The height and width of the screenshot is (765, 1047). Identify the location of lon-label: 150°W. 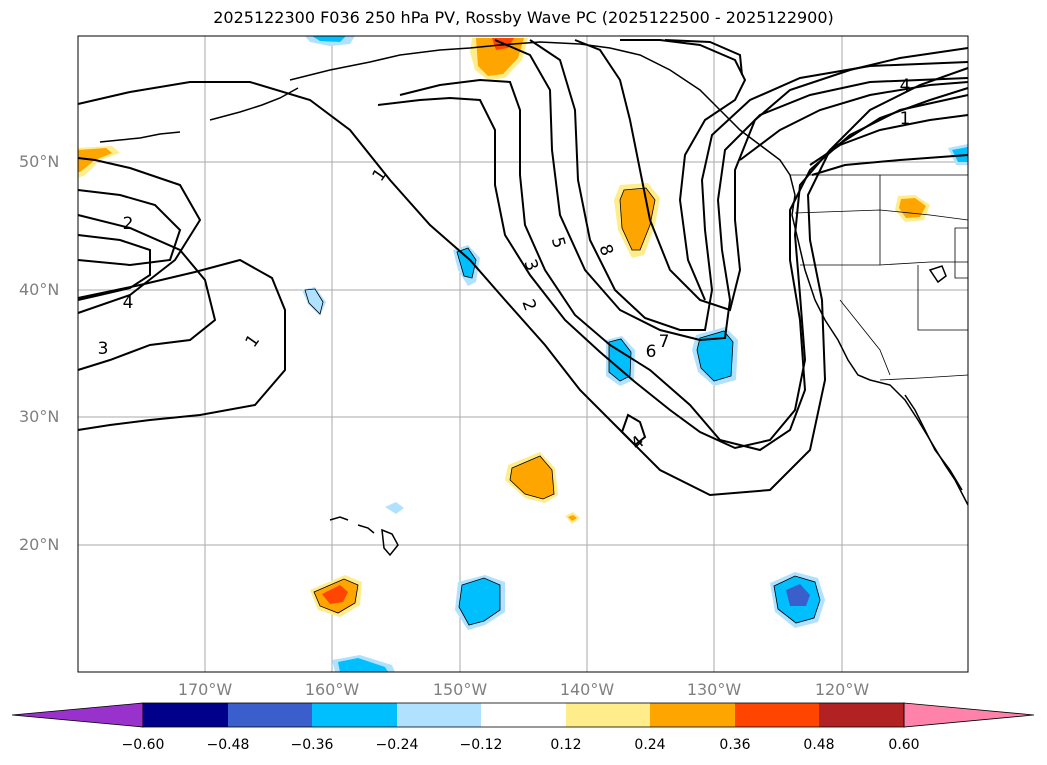
(460, 689).